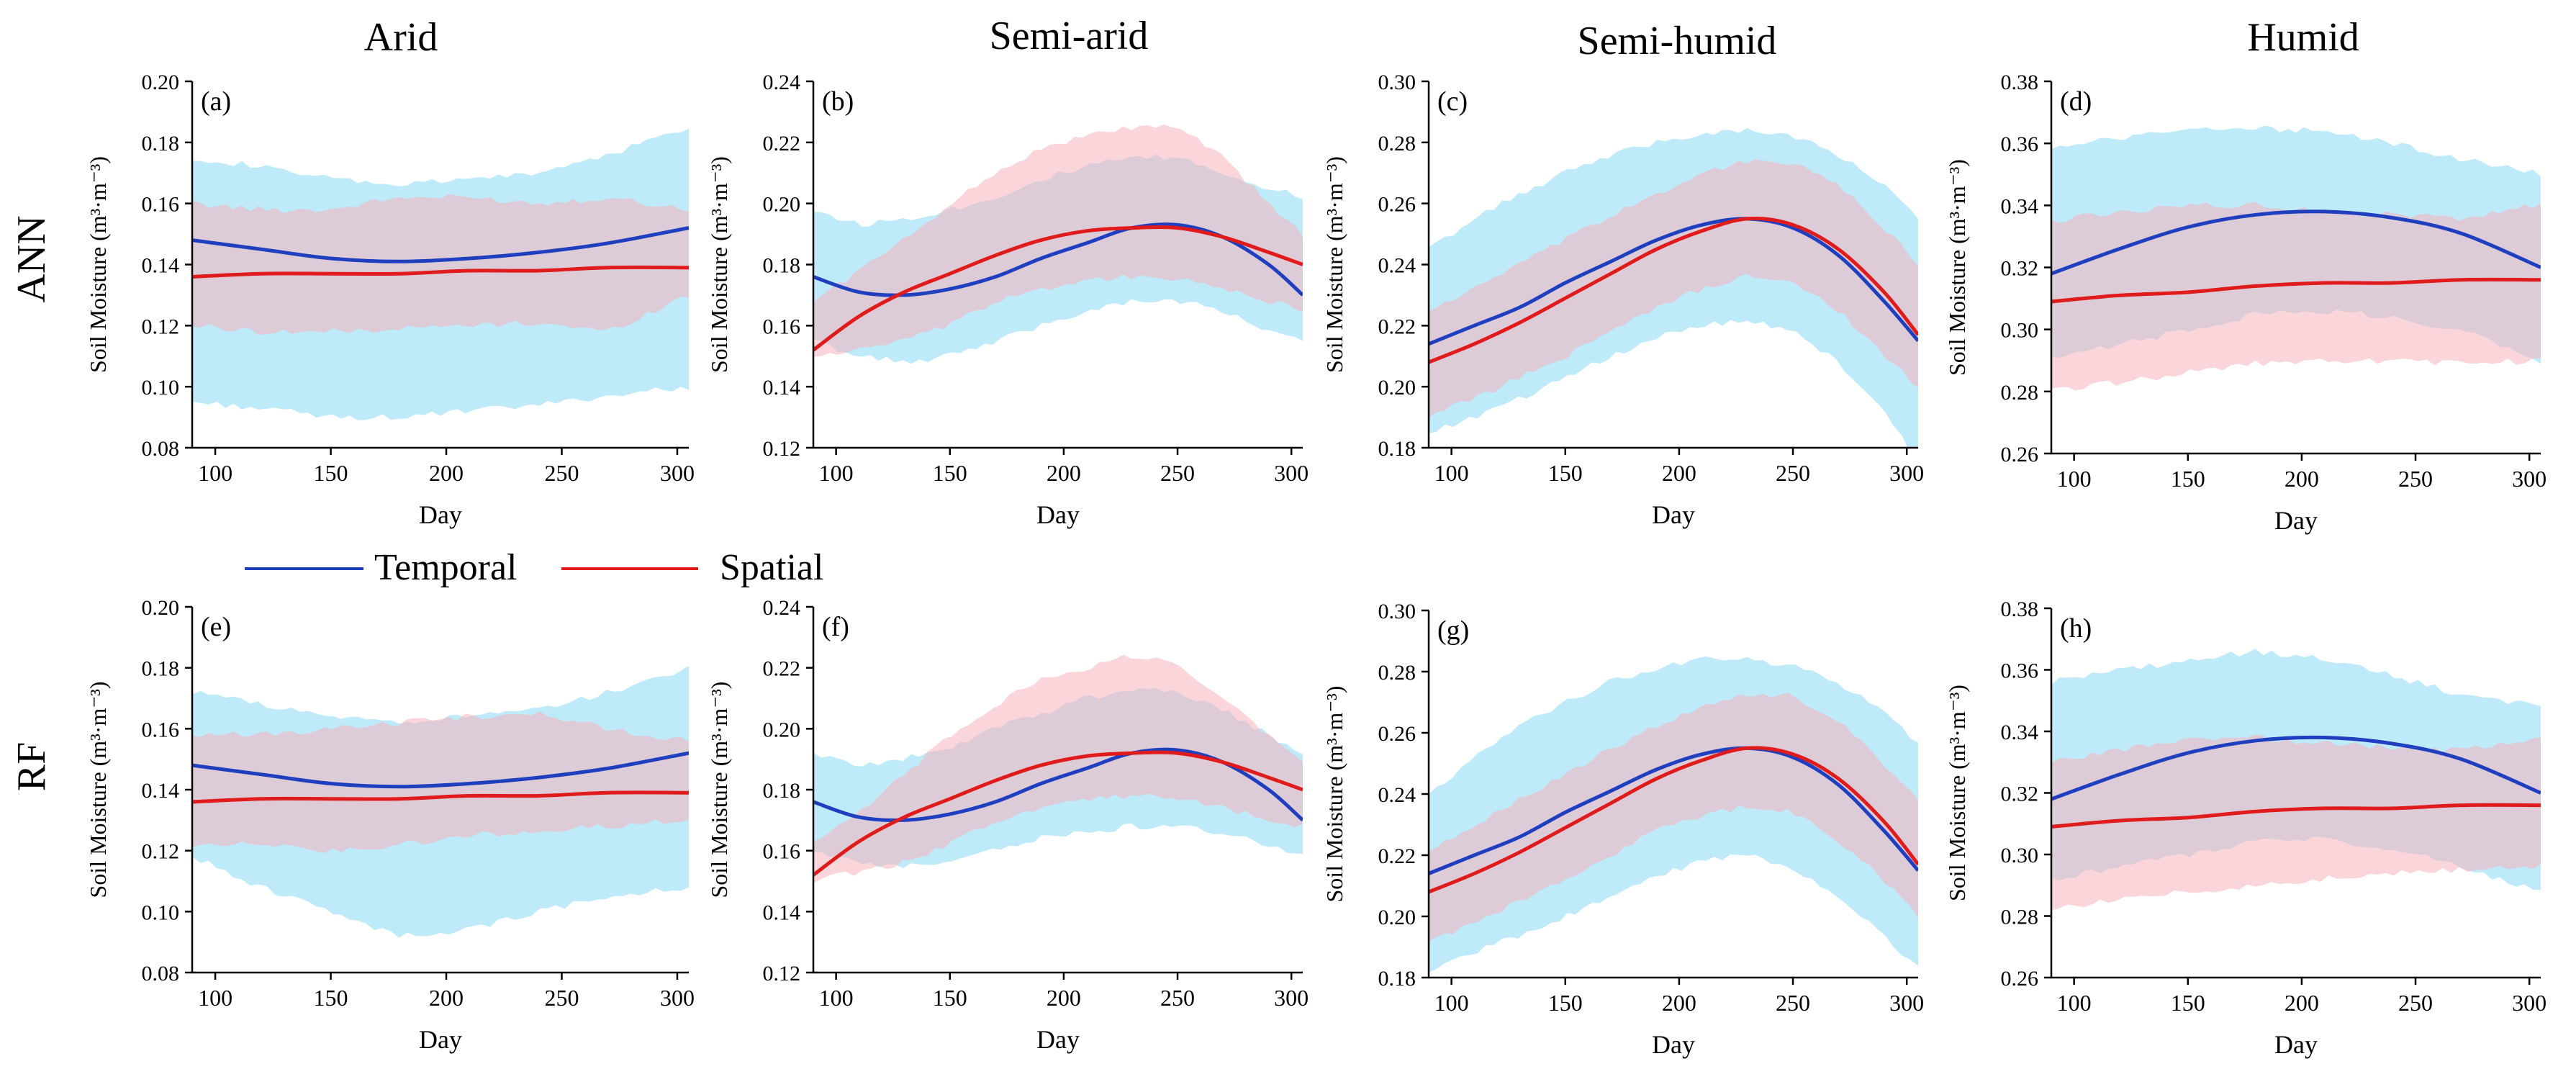 The image size is (2576, 1069). I want to click on y-tick-label: 0.14, so click(161, 791).